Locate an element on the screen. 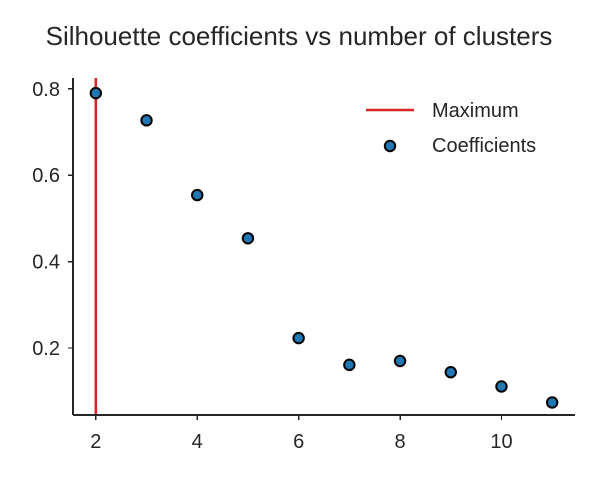  legend-maximum-label: Maximum is located at coordinates (475, 111).